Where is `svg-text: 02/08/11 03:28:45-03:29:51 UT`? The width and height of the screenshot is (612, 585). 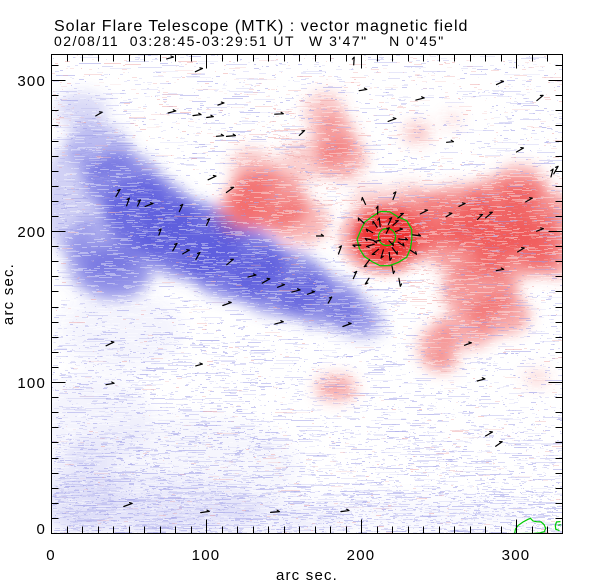 svg-text: 02/08/11 03:28:45-03:29:51 UT is located at coordinates (174, 41).